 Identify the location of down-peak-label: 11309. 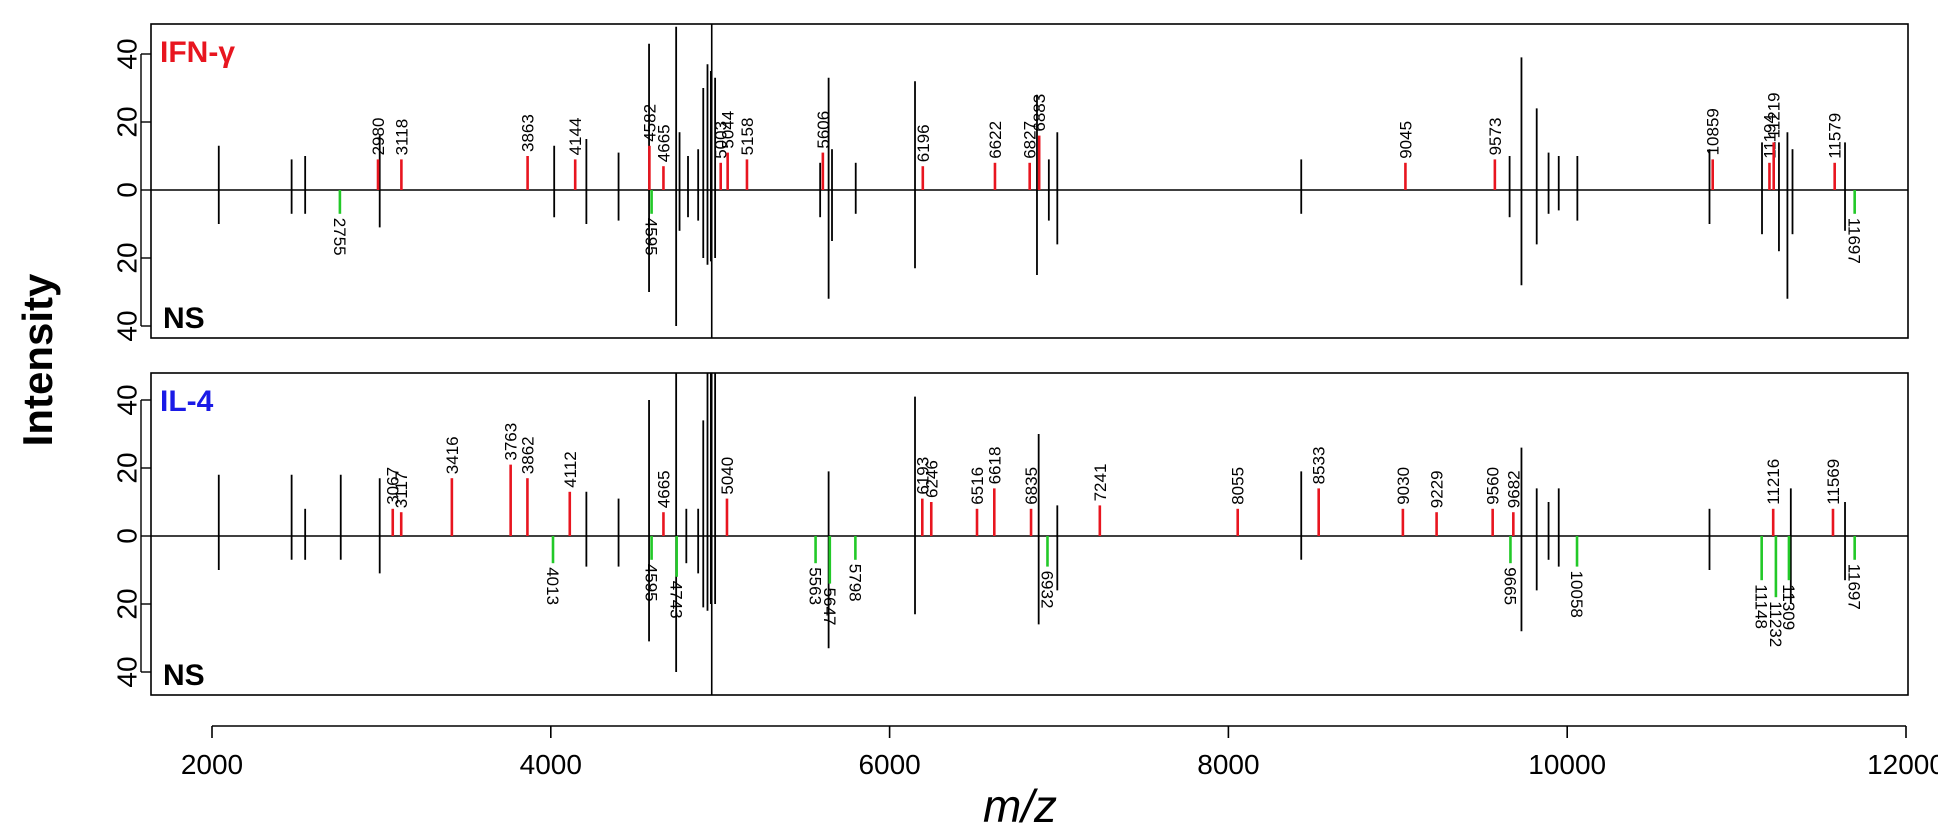
(1788, 607).